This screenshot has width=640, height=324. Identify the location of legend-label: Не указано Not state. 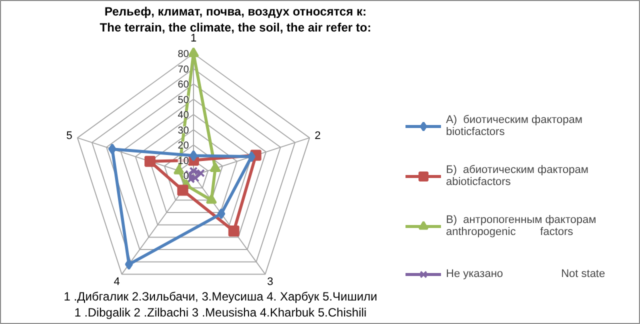
(526, 274).